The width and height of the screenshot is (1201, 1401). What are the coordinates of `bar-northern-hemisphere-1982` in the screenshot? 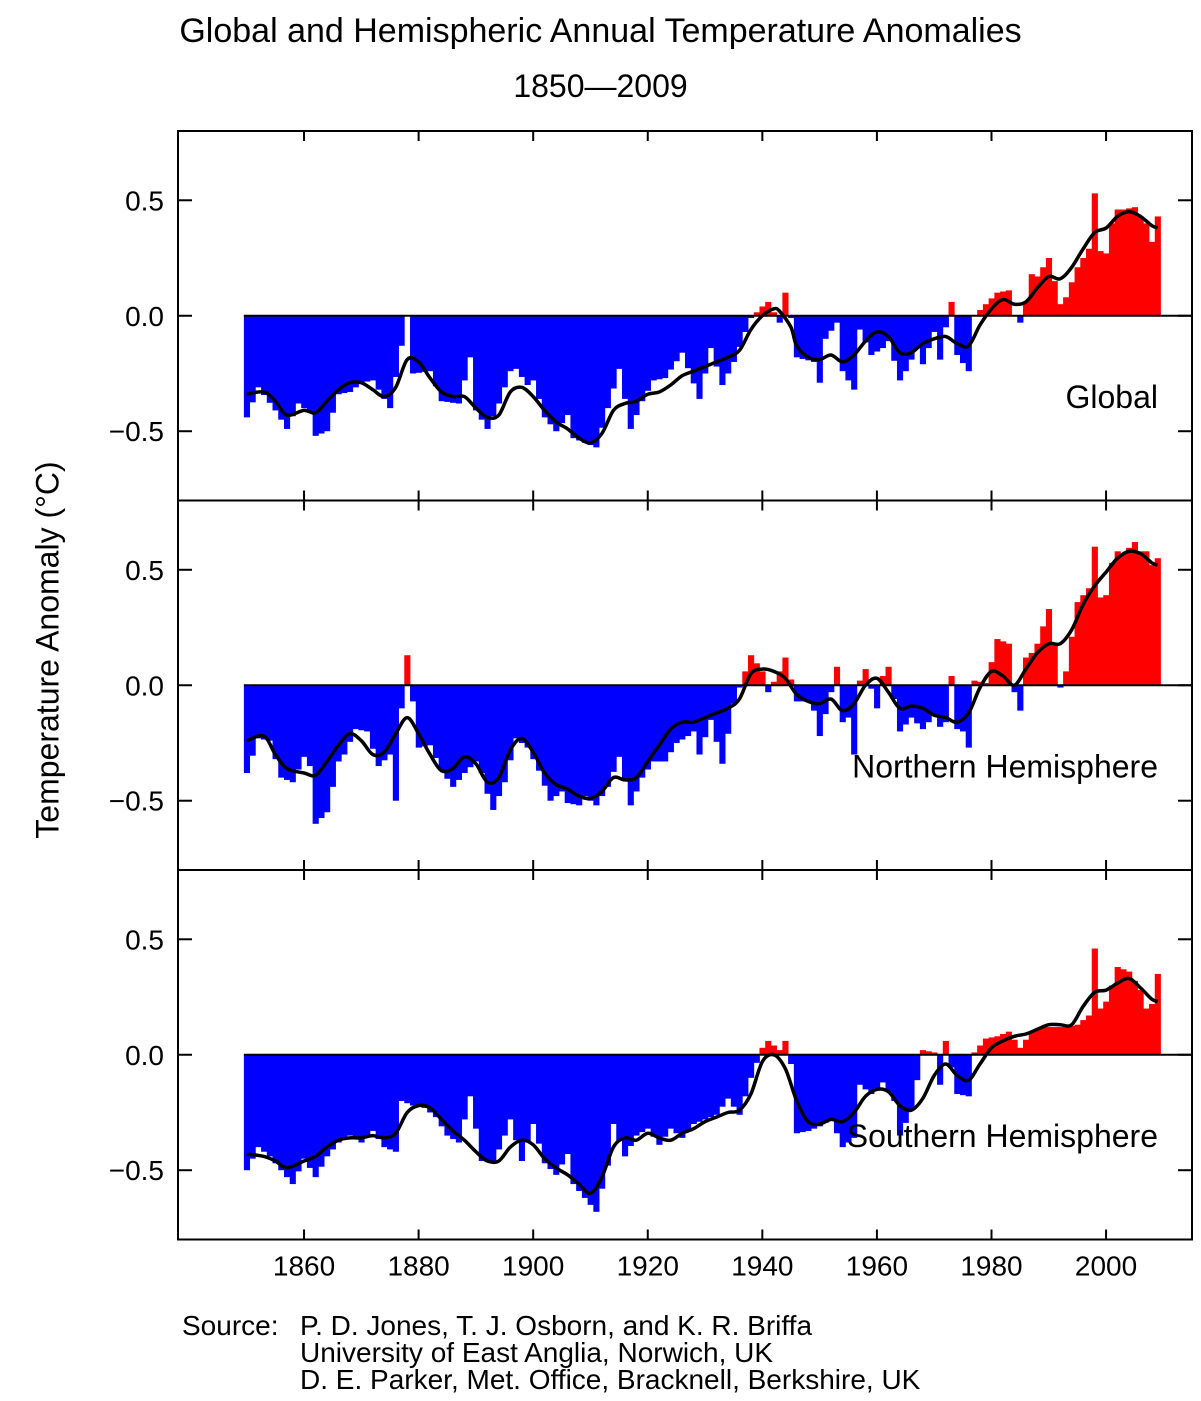 It's located at (1003, 663).